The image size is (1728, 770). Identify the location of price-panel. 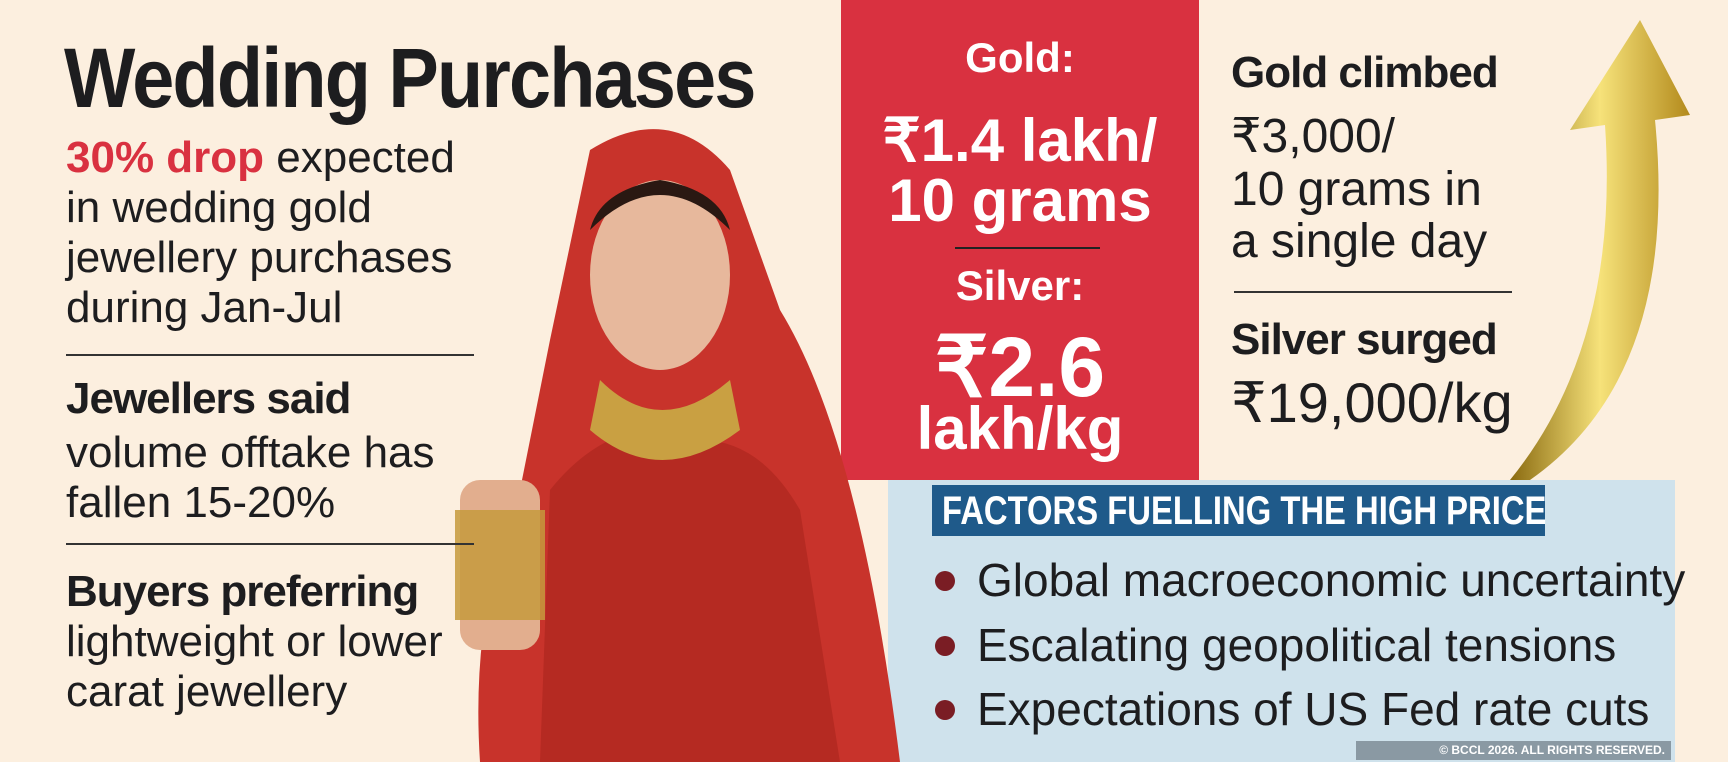
(1020, 240).